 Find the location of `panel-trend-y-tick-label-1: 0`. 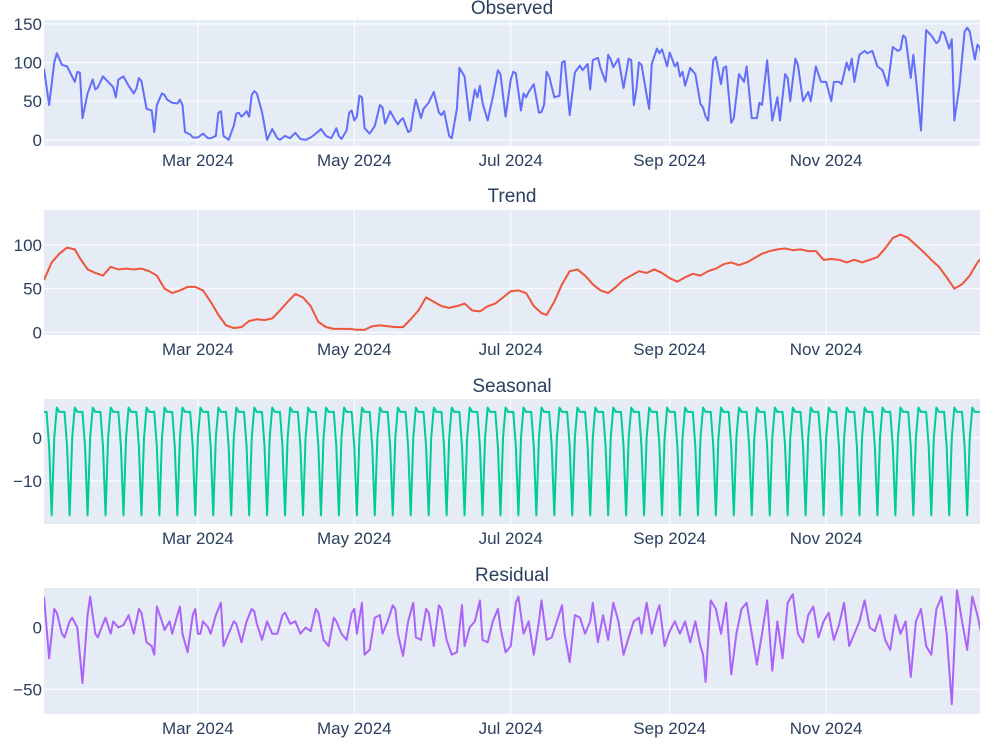

panel-trend-y-tick-label-1: 0 is located at coordinates (37, 332).